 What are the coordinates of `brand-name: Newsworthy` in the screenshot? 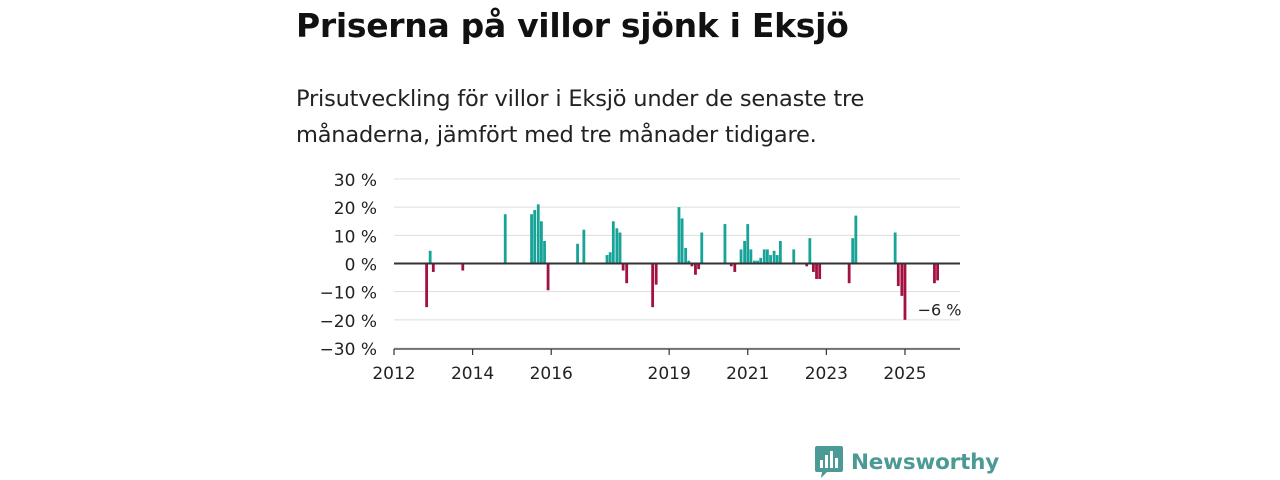 It's located at (925, 462).